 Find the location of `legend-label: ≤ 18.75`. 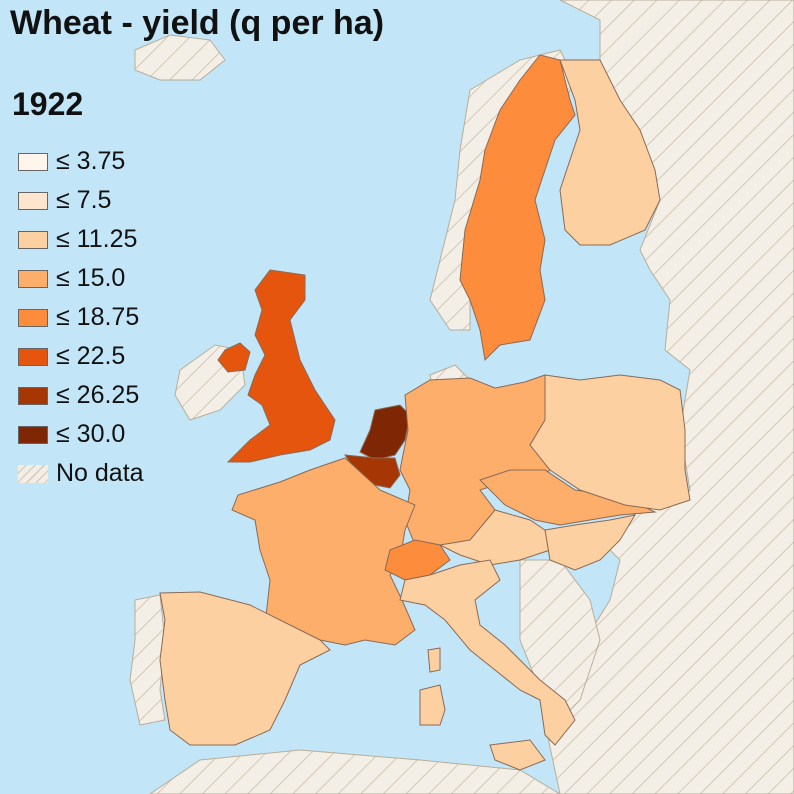

legend-label: ≤ 18.75 is located at coordinates (98, 317).